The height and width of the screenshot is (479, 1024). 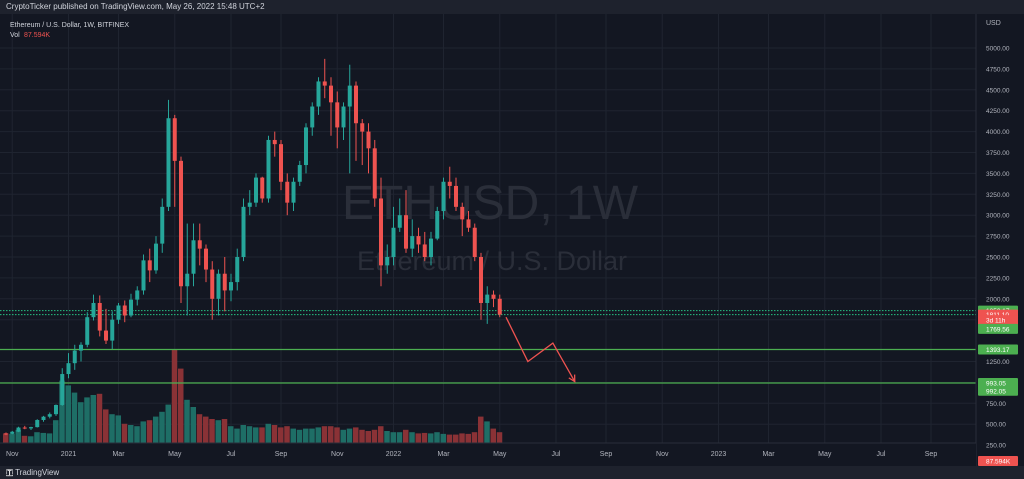 What do you see at coordinates (998, 69) in the screenshot?
I see `price-tick-label: 4750.00` at bounding box center [998, 69].